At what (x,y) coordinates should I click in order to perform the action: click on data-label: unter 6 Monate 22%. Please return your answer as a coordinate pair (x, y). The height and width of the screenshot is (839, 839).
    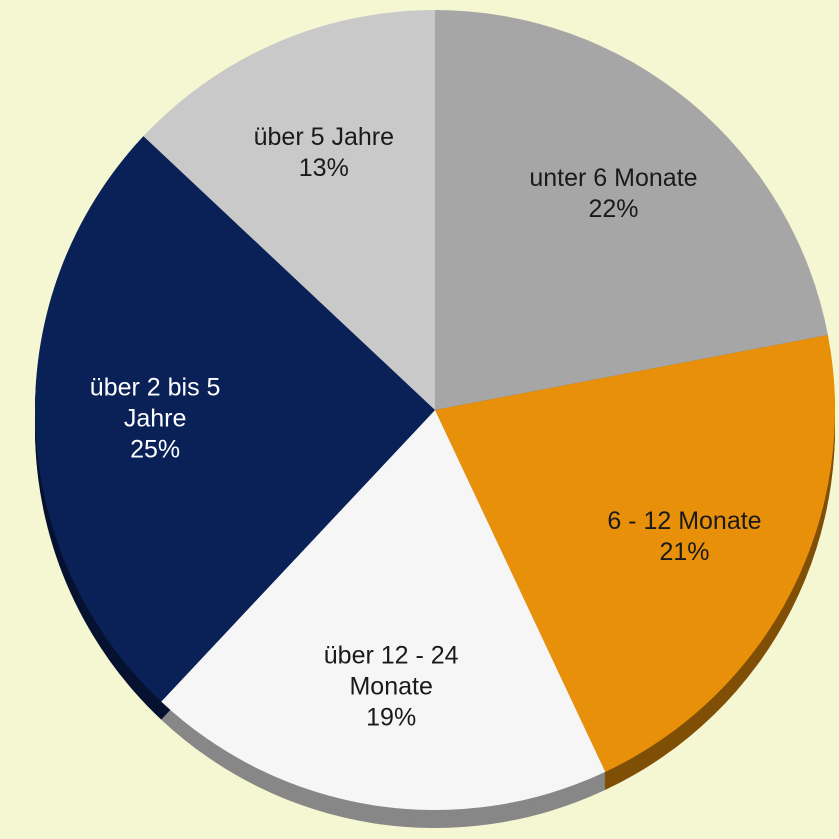
    Looking at the image, I should click on (613, 194).